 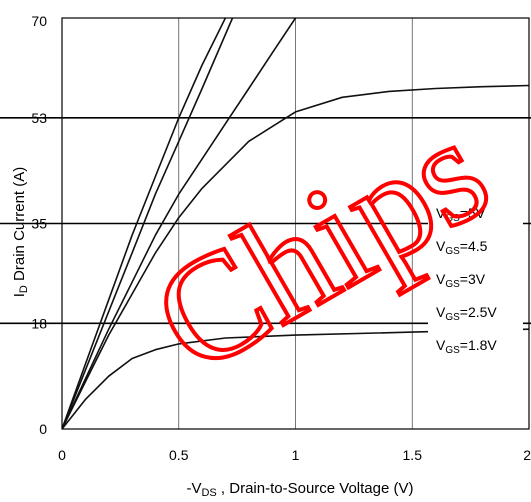 What do you see at coordinates (20, 232) in the screenshot?
I see `y-axis-label: ID Drain Current (A)` at bounding box center [20, 232].